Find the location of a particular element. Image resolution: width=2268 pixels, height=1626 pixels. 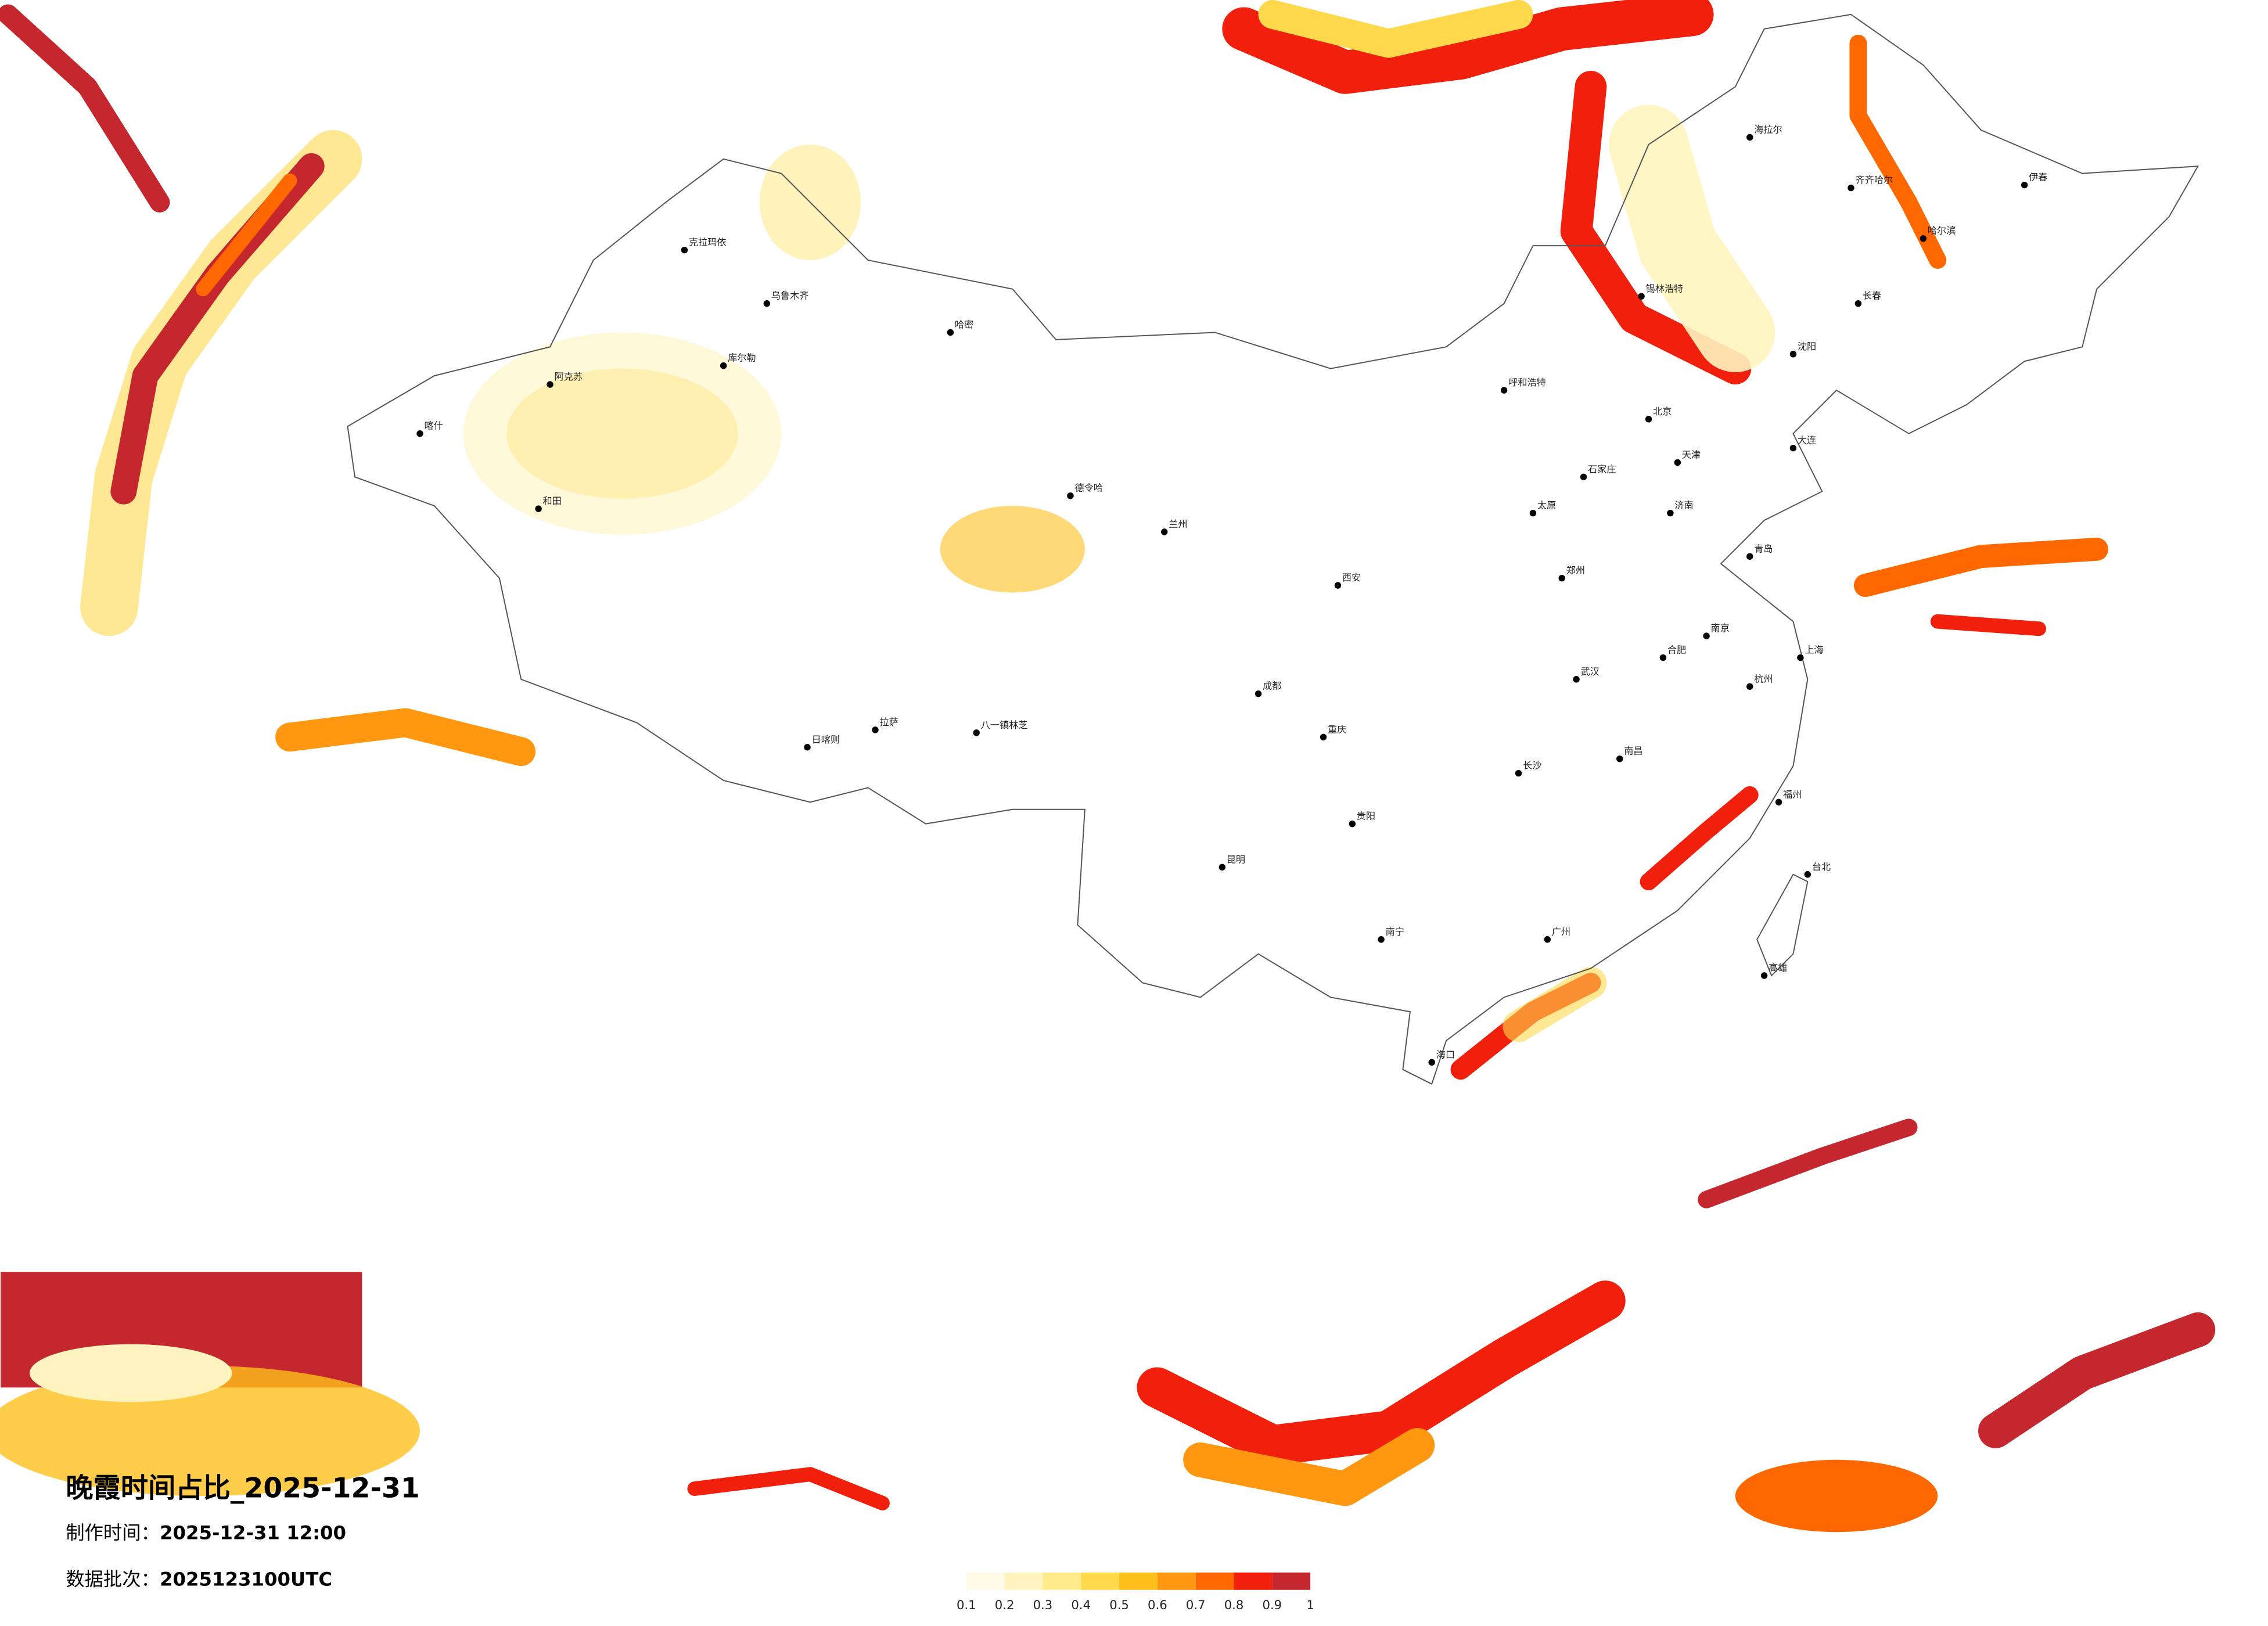

city-label: 广州 is located at coordinates (1561, 931).